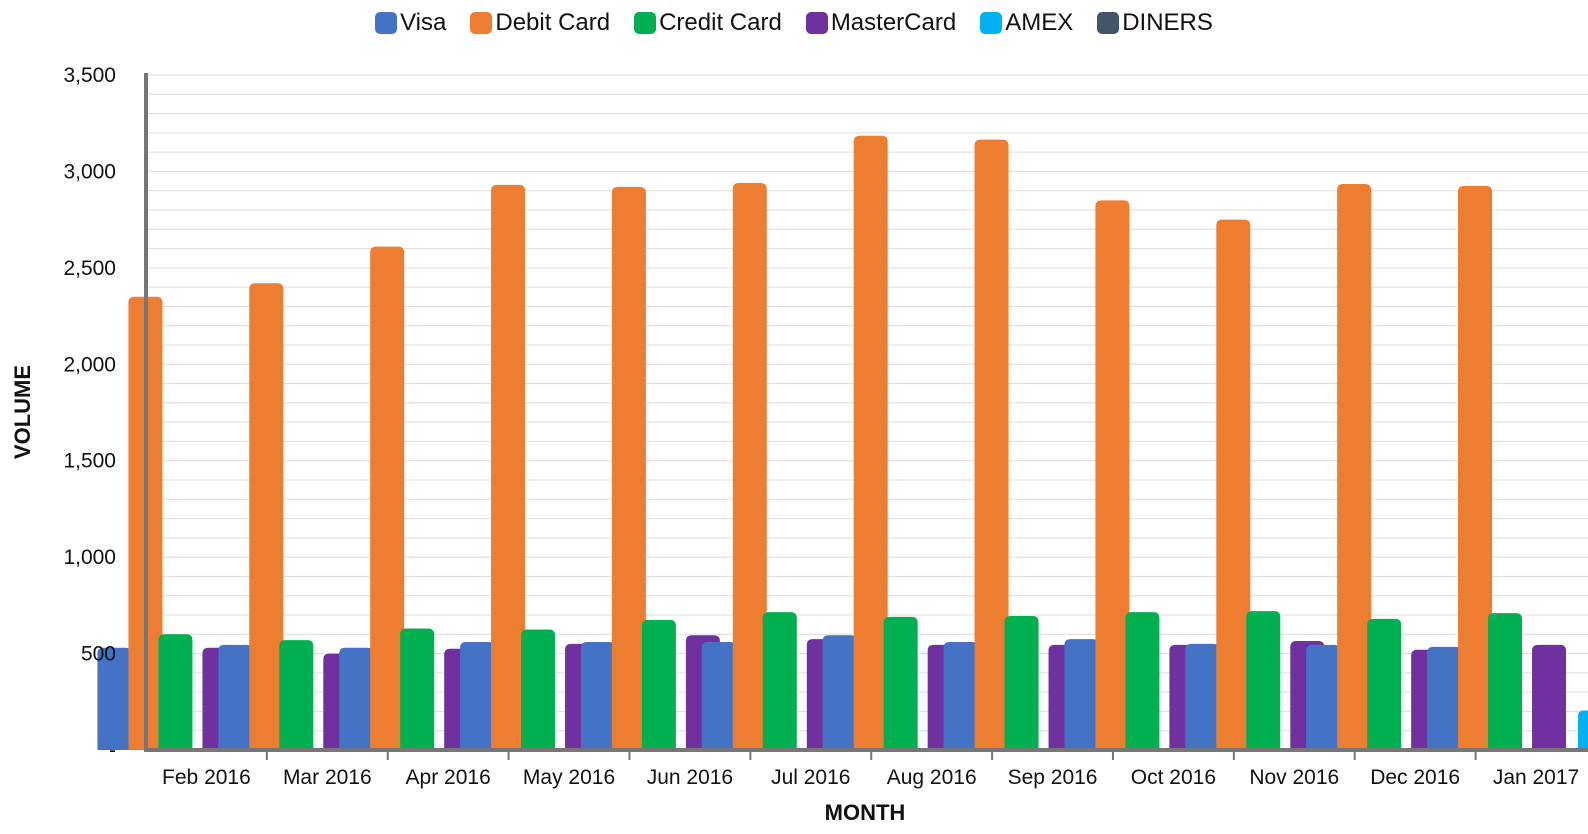 The width and height of the screenshot is (1588, 834). I want to click on legend-item: DINERS, so click(1155, 23).